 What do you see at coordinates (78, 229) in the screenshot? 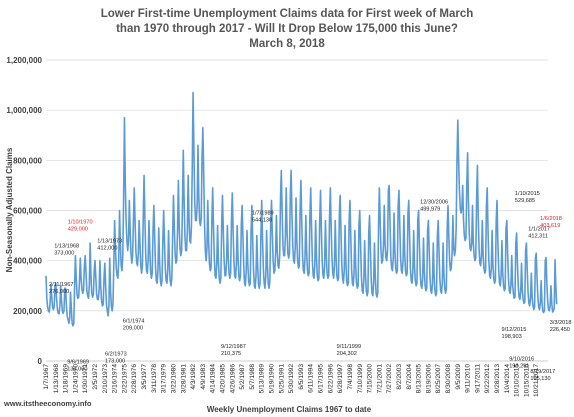
I see `annotation-value: 429,000` at bounding box center [78, 229].